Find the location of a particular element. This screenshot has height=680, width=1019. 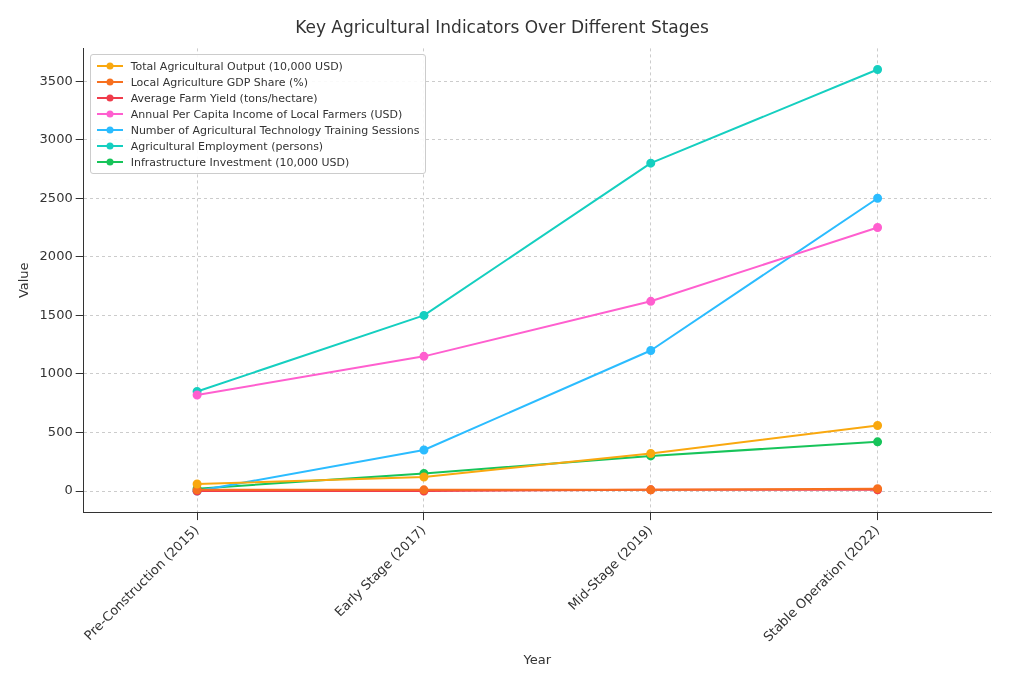

y-tick-label: 0 is located at coordinates (68, 490).